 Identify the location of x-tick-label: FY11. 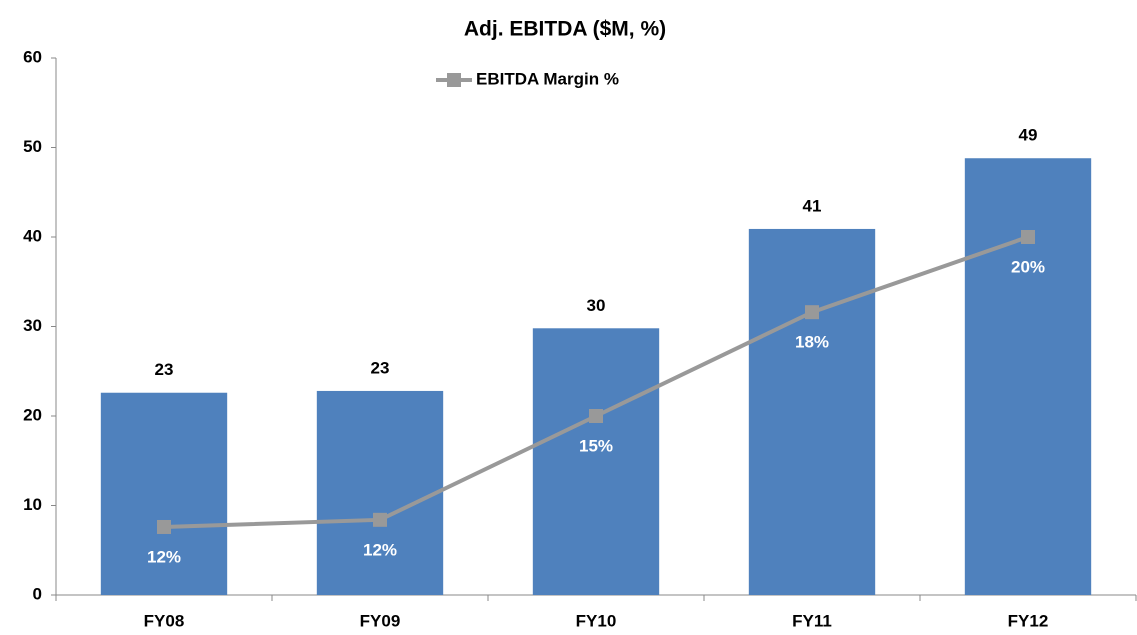
(812, 620).